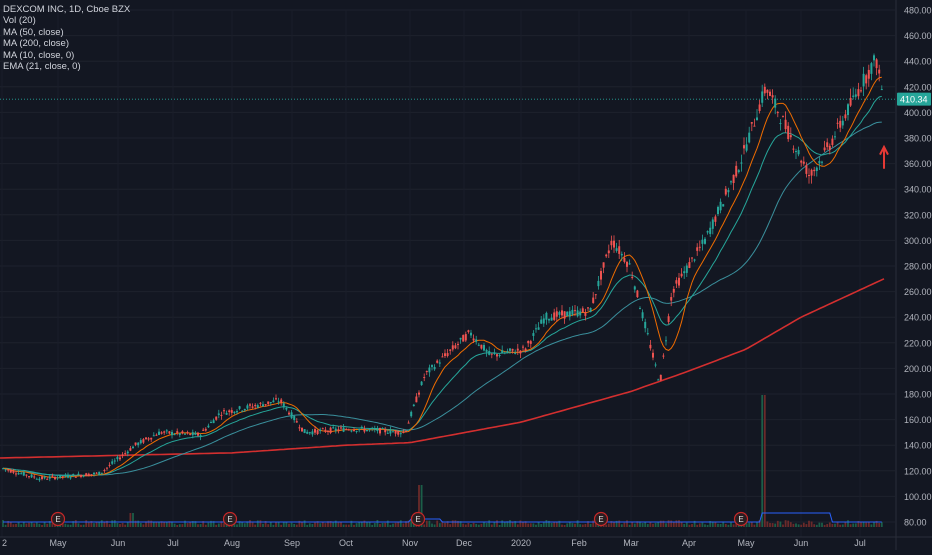 The height and width of the screenshot is (555, 932). Describe the element at coordinates (39, 55) in the screenshot. I see `legend-ma10: MA (10, close, 0)` at that location.